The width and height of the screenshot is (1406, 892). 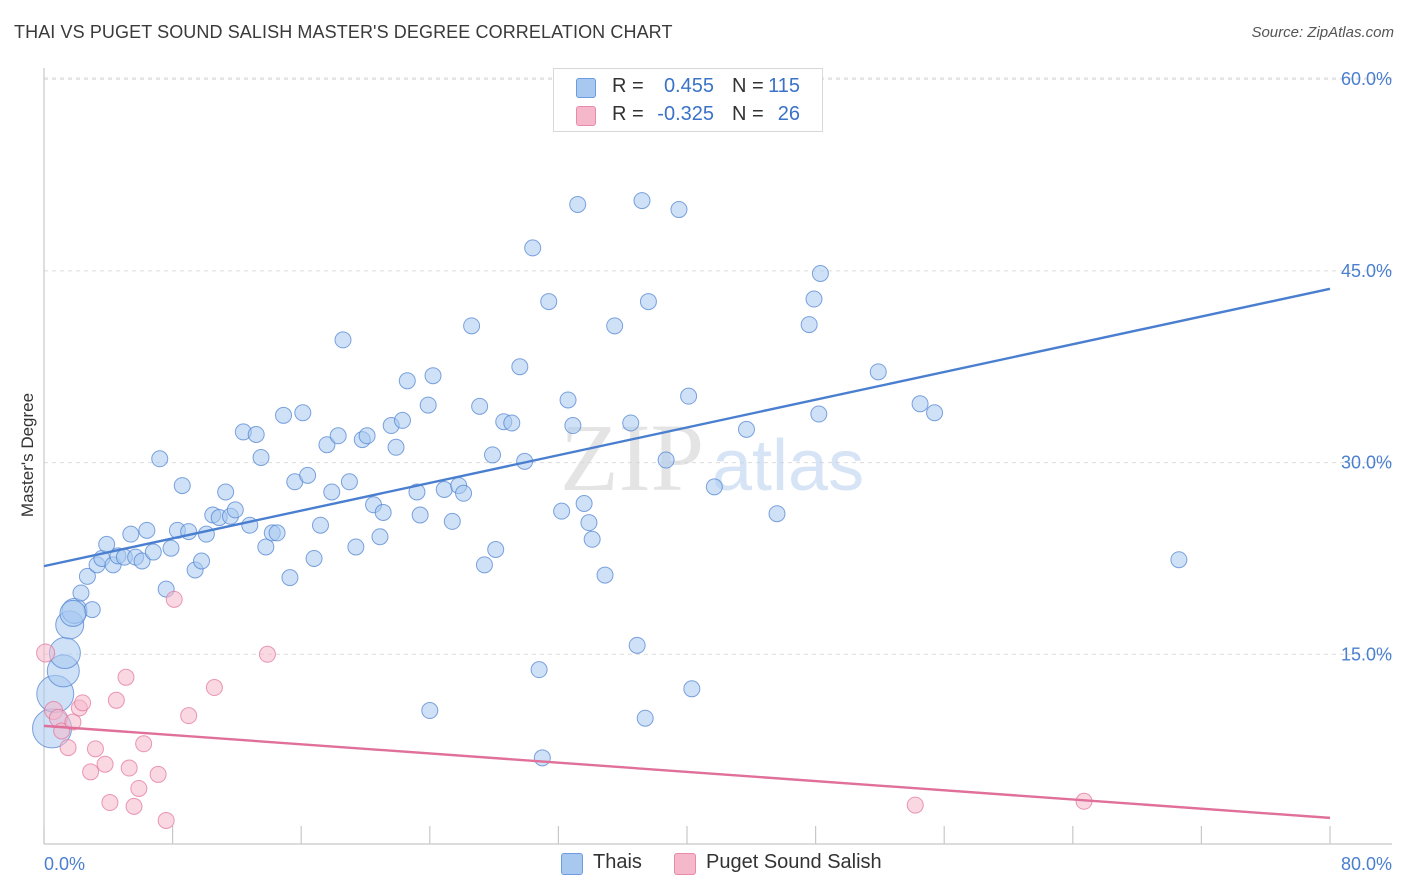 What do you see at coordinates (1366, 79) in the screenshot?
I see `y-tick-label: 60.0%` at bounding box center [1366, 79].